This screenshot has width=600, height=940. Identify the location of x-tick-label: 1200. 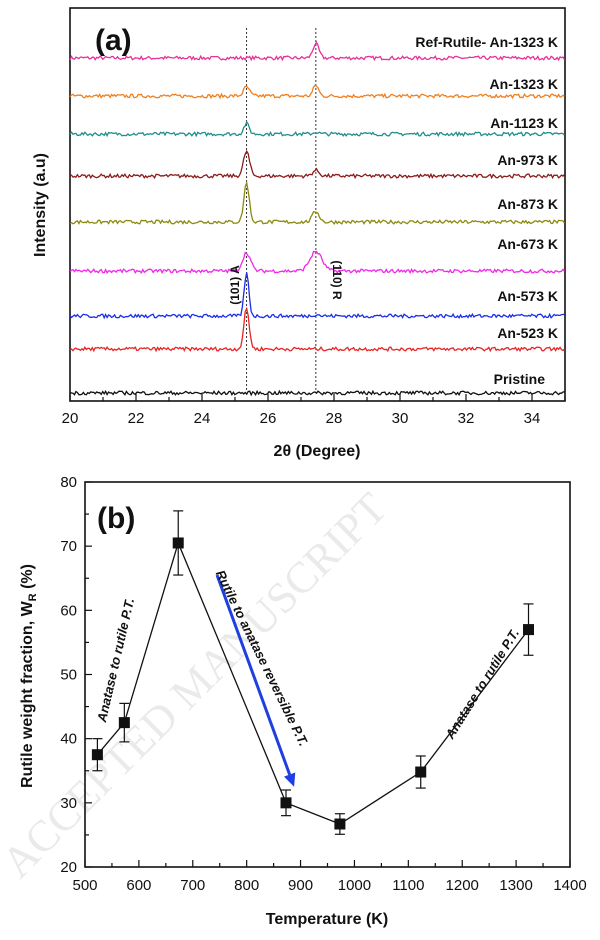
(462, 885).